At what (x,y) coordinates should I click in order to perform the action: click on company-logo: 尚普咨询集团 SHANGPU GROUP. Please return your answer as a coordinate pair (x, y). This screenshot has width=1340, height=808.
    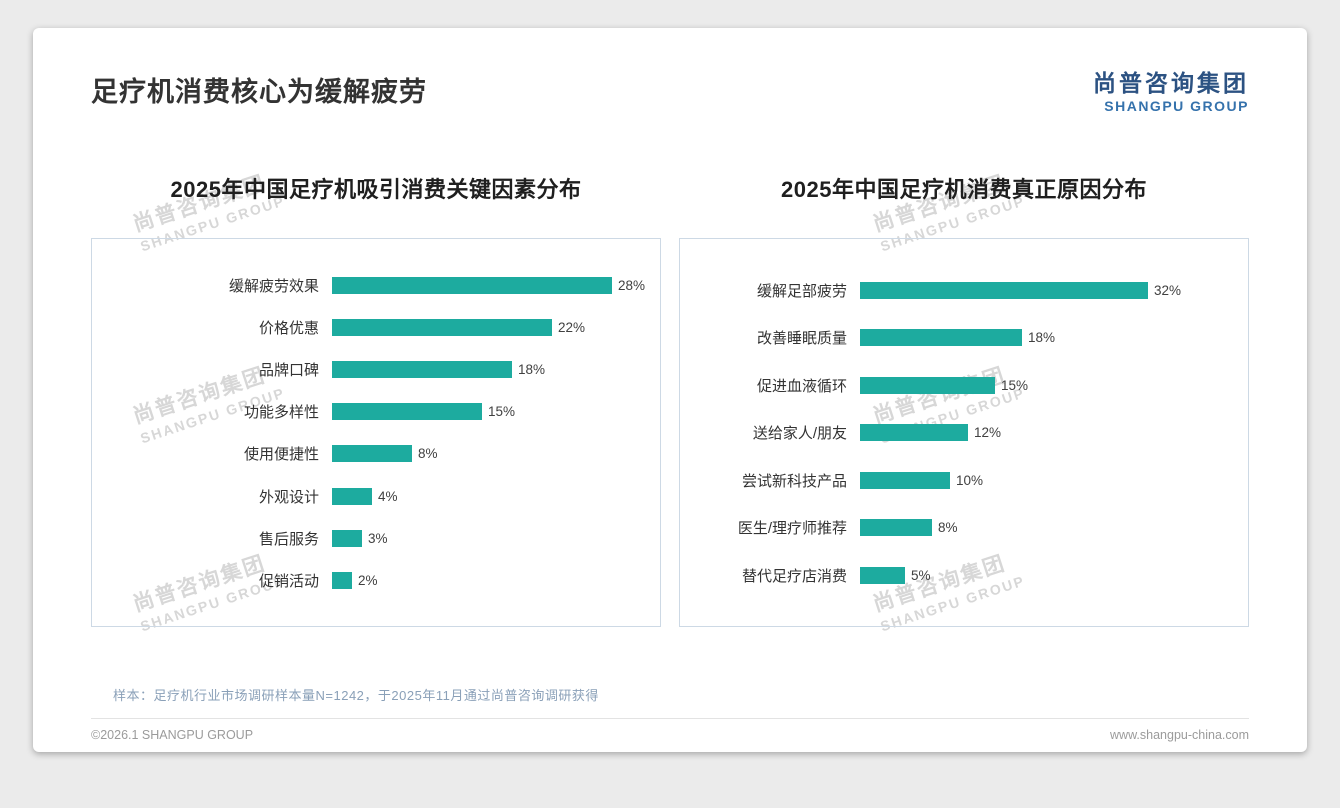
    Looking at the image, I should click on (1171, 92).